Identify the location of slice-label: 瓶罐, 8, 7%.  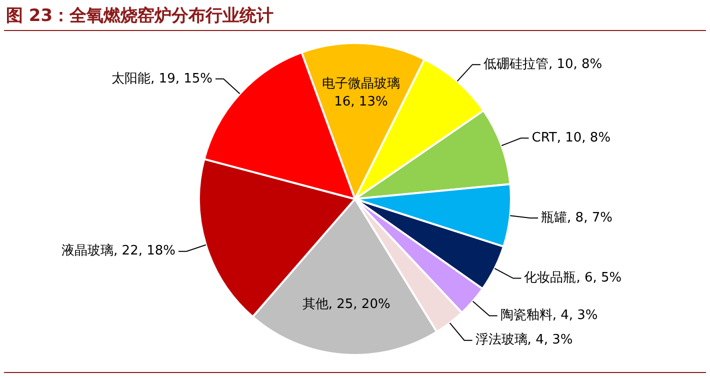
(576, 218).